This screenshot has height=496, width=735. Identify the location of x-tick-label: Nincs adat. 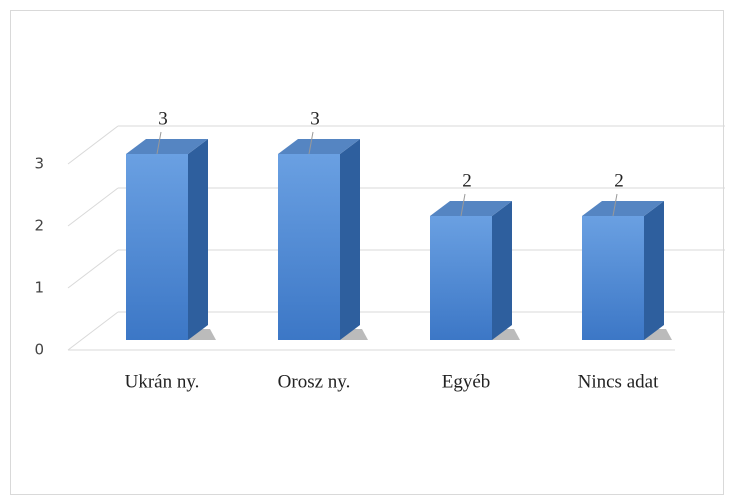
(618, 381).